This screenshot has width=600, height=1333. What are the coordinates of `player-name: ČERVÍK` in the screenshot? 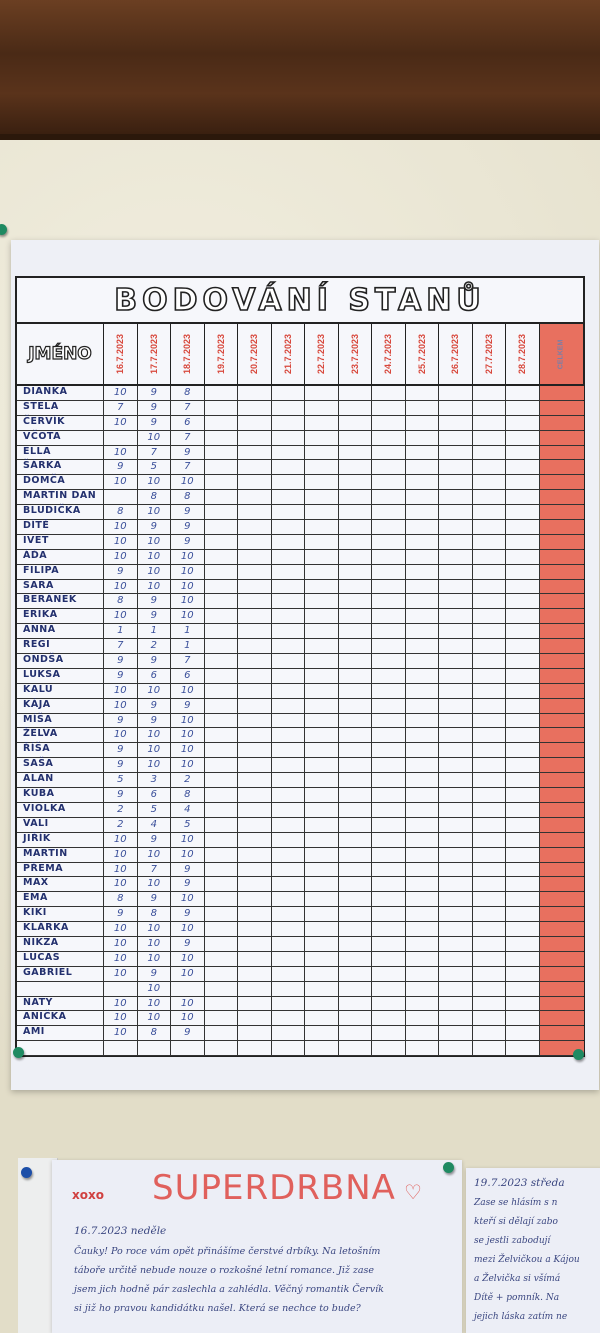 It's located at (60, 422).